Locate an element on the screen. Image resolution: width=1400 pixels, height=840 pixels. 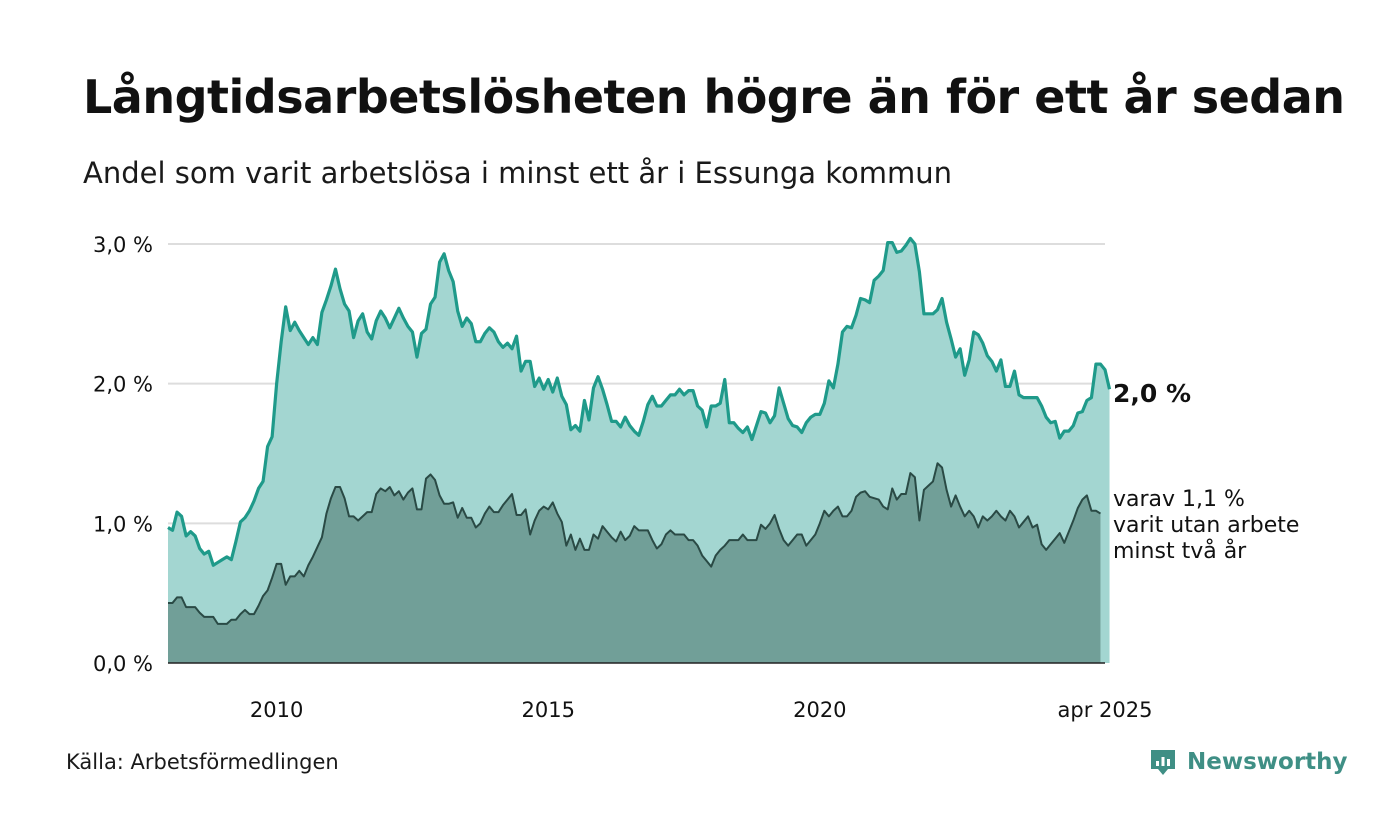
x-tick-label: 2010 is located at coordinates (276, 710).